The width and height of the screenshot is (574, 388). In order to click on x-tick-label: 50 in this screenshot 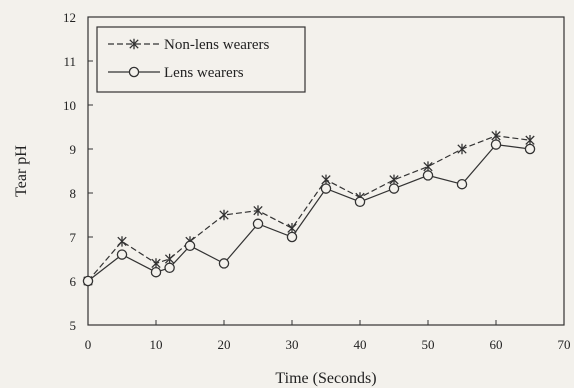, I will do `click(428, 344)`.